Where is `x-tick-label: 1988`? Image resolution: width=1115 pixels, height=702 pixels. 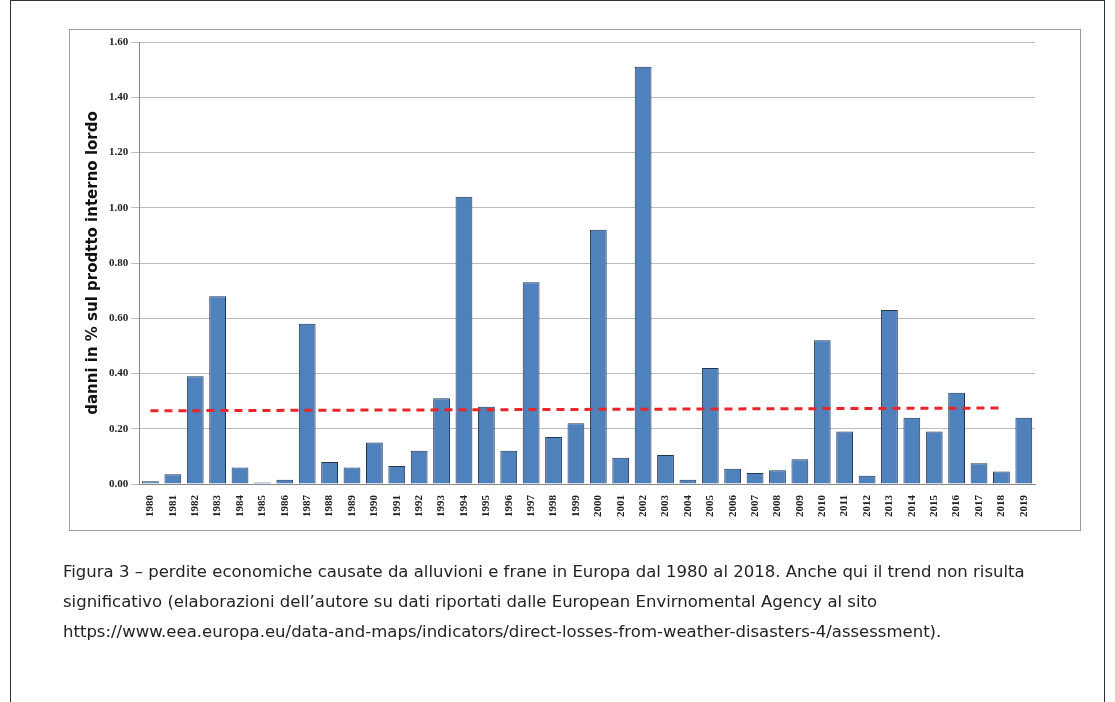 x-tick-label: 1988 is located at coordinates (328, 505).